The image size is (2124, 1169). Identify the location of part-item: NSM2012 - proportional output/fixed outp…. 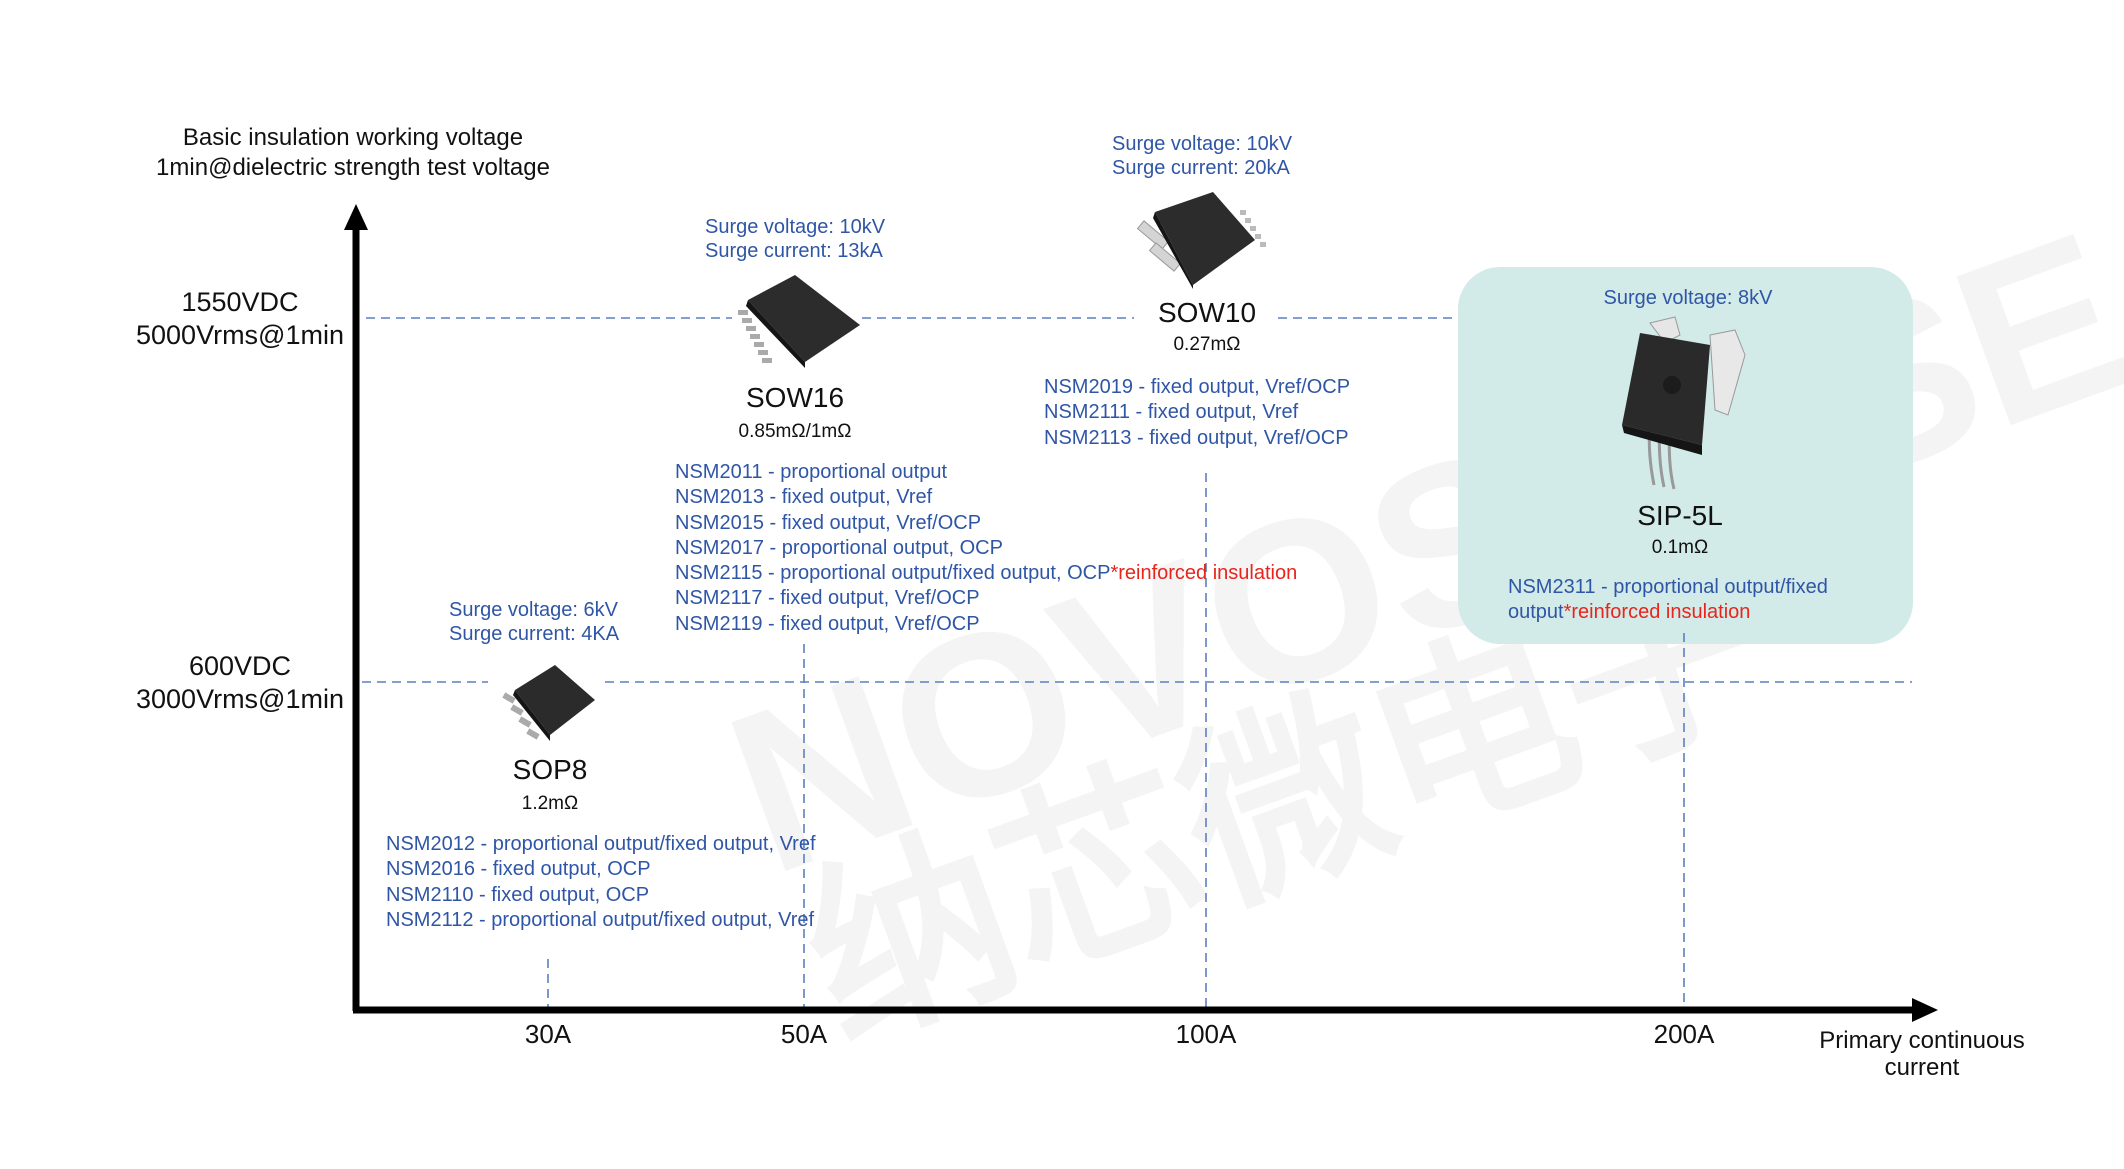
(601, 844).